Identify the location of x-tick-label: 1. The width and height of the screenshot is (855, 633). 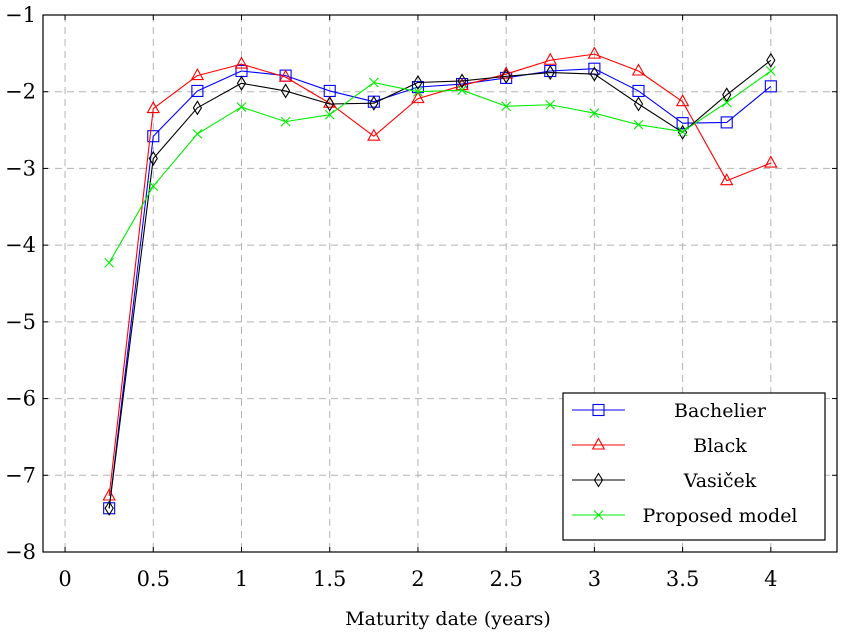
(241, 579).